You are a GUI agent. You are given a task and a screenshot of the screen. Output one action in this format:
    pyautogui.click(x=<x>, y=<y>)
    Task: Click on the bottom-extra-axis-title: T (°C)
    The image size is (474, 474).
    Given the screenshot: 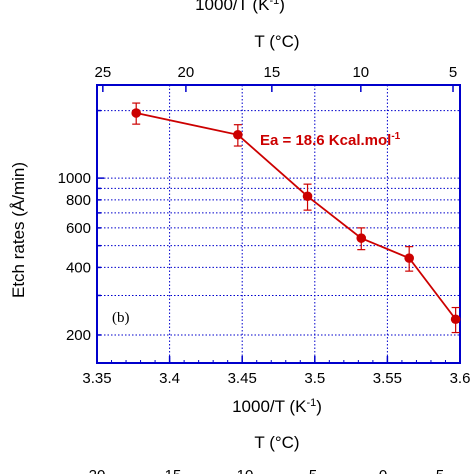 What is the action you would take?
    pyautogui.click(x=276, y=442)
    